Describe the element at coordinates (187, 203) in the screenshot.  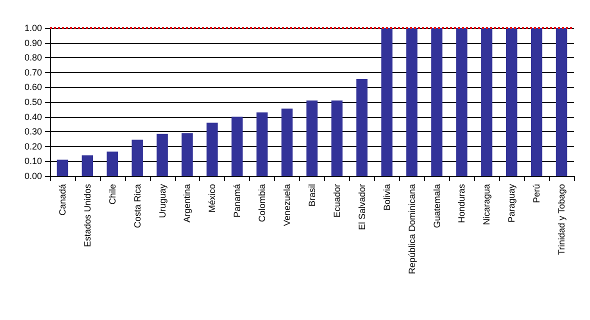
I see `x-tick-label: Argentina` at that location.